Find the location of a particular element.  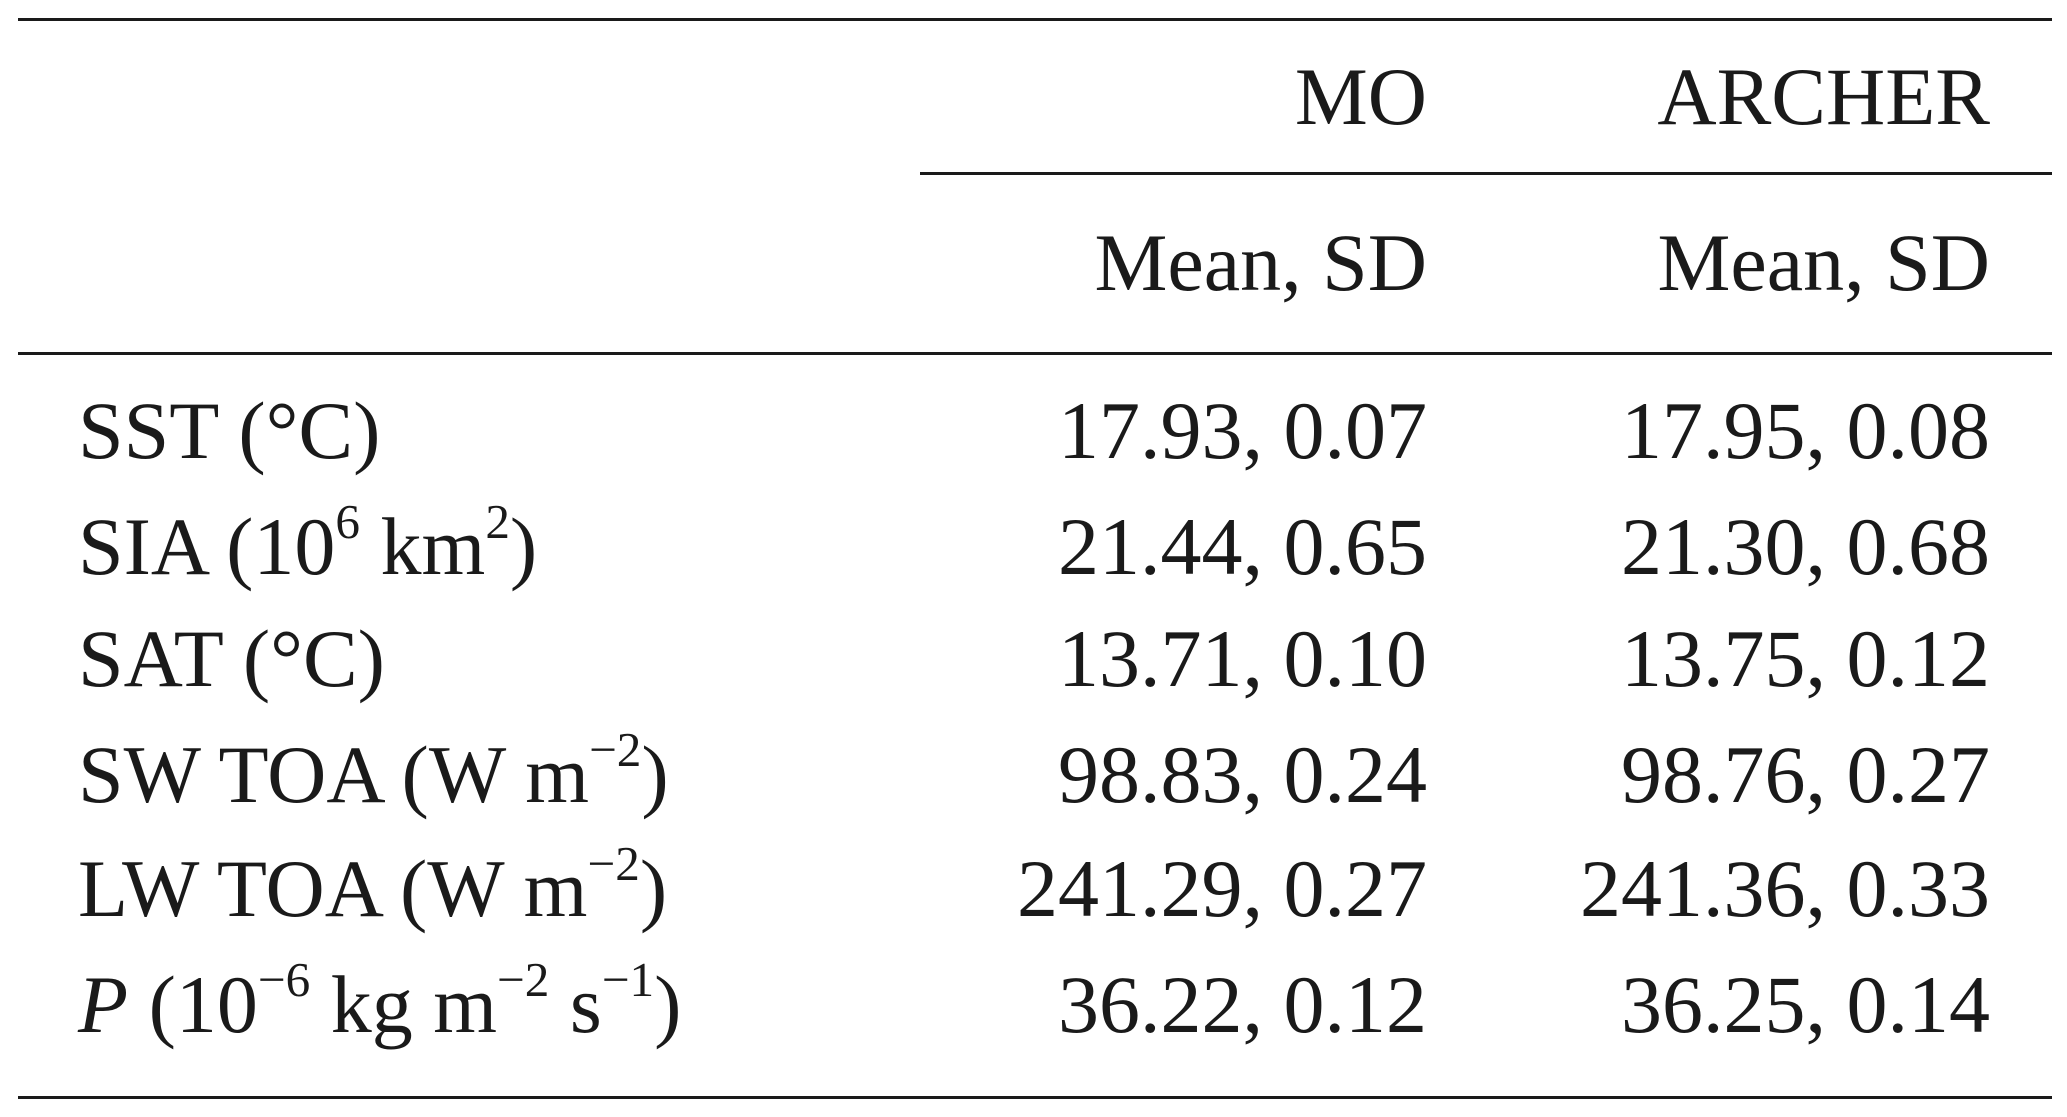

cell-mo-sst: 17.93, 0.07 is located at coordinates (1242, 430).